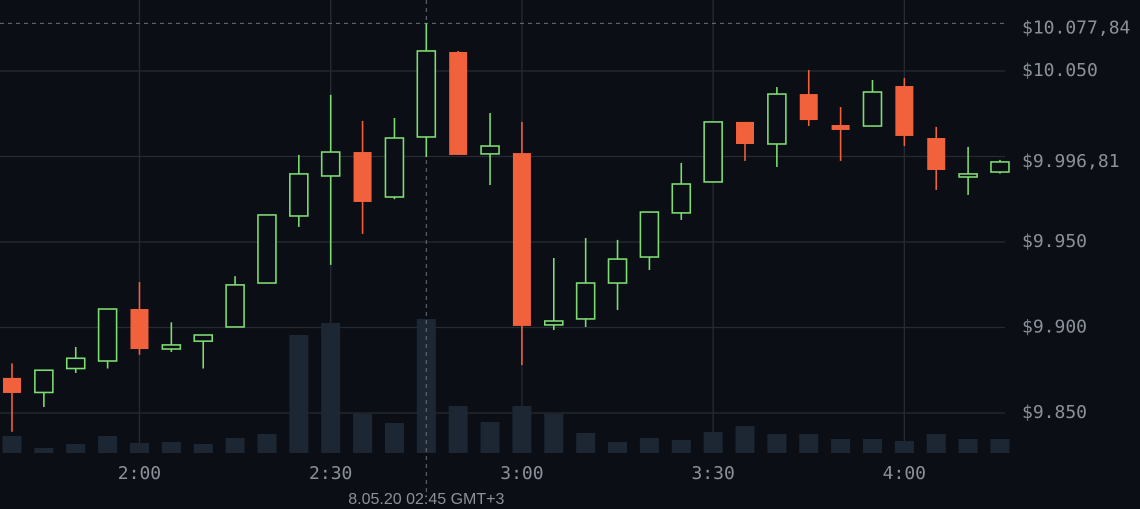 Image resolution: width=1140 pixels, height=509 pixels. I want to click on high-price-label: $10.077,84, so click(1076, 27).